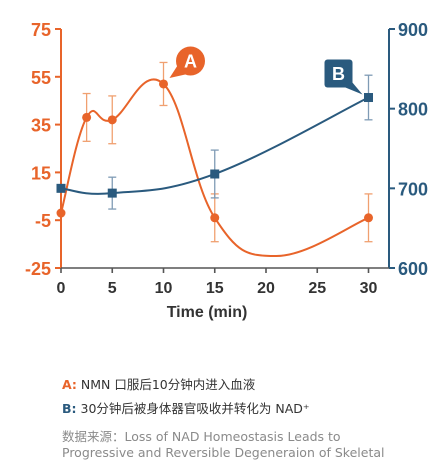 Image resolution: width=447 pixels, height=465 pixels. I want to click on callout-b-label: B, so click(338, 74).